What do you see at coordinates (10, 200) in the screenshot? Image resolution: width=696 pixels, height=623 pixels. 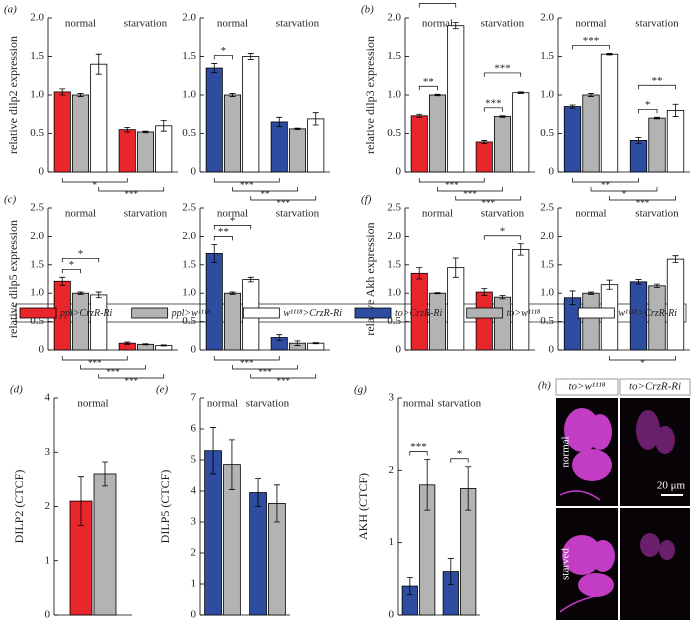 I see `panel-label: (c)` at bounding box center [10, 200].